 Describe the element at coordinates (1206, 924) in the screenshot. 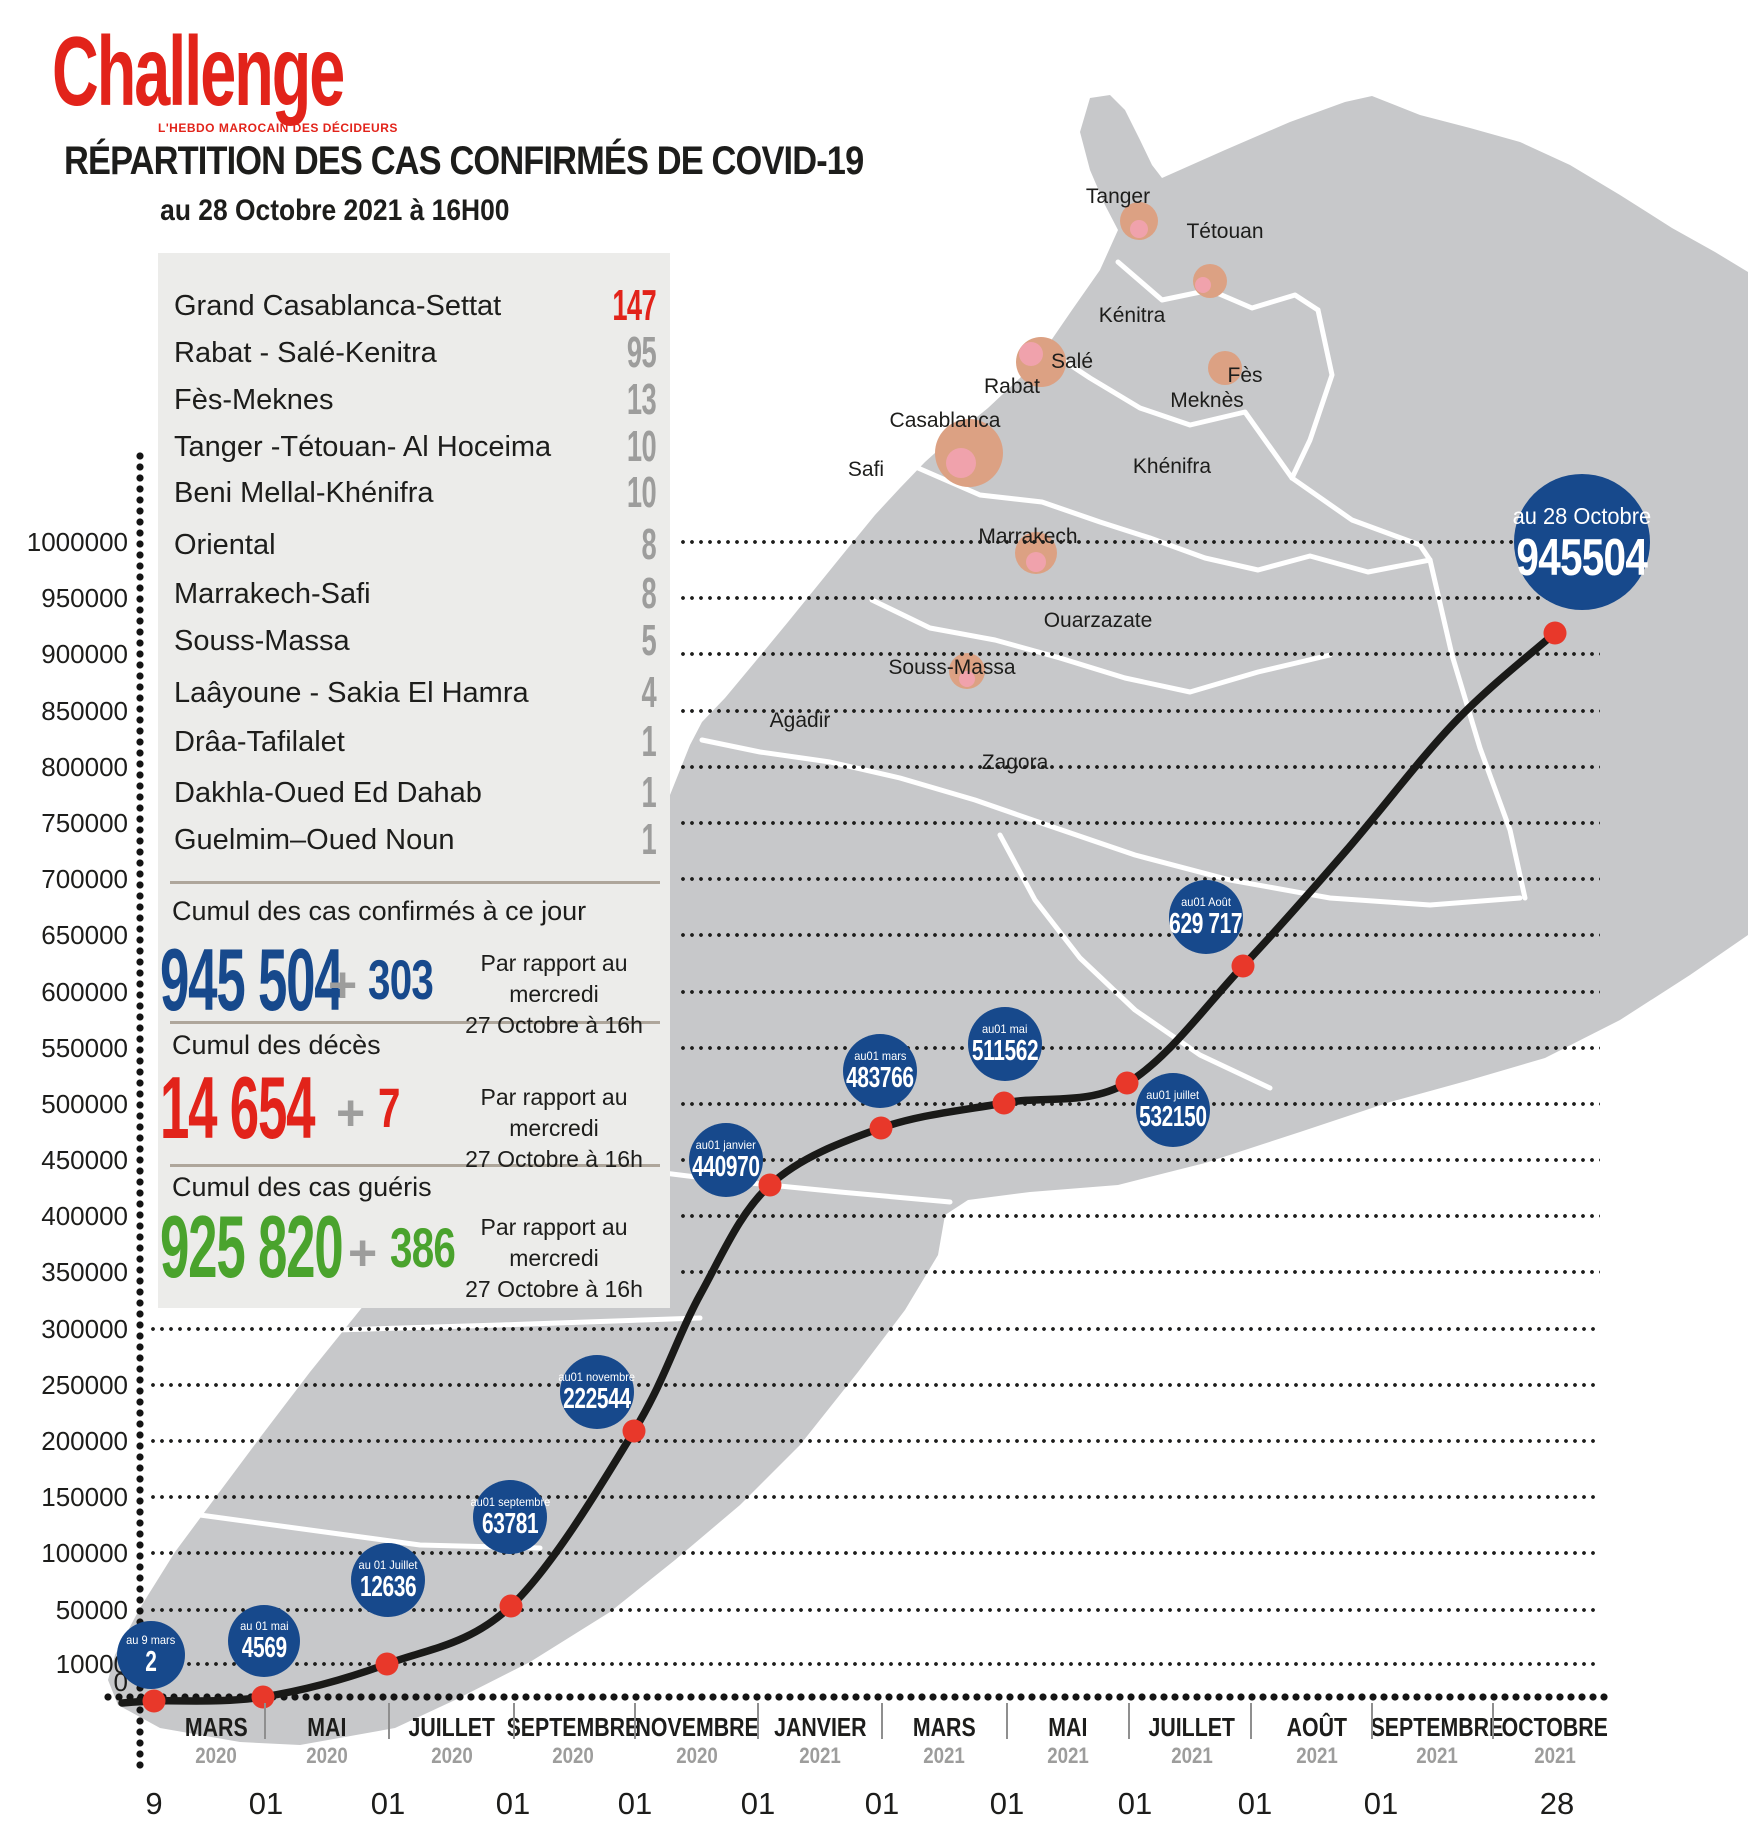

I see `badge-value: 629 717` at that location.